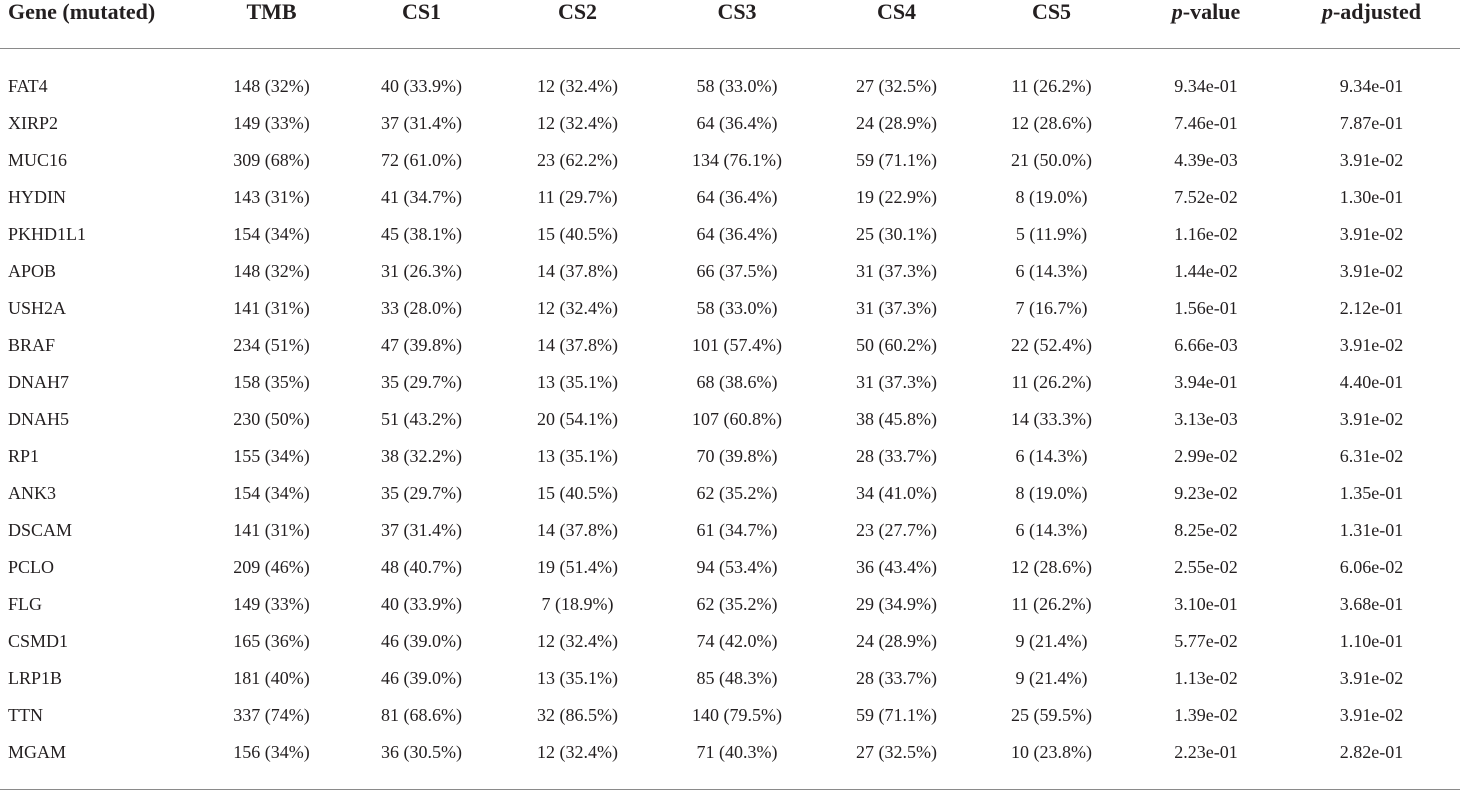 This screenshot has height=792, width=1460. I want to click on header-p-value-italic: p, so click(1177, 12).